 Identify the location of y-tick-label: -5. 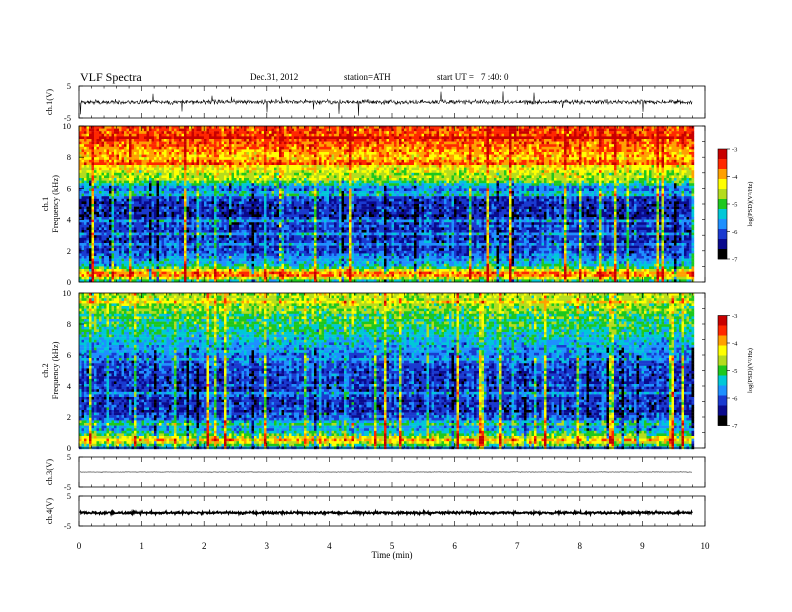
(67, 118).